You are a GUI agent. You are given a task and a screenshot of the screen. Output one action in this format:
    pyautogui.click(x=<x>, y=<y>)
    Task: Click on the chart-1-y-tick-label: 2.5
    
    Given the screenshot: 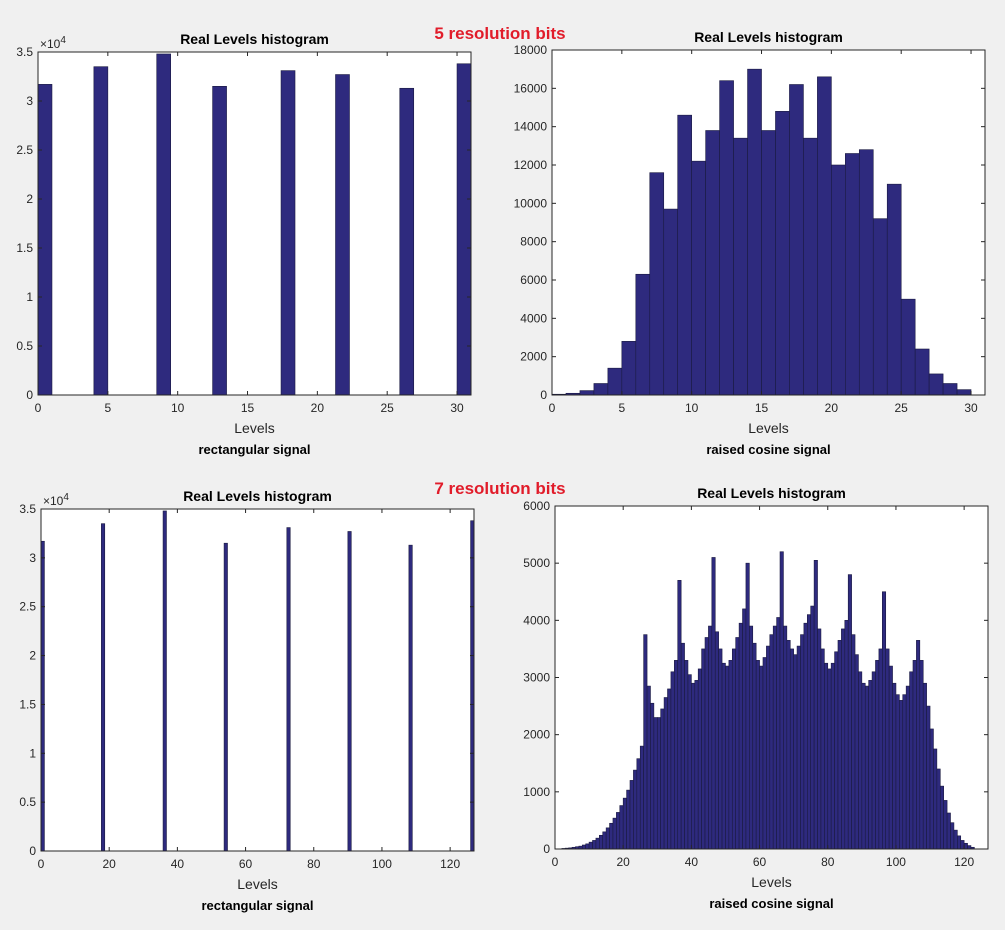 What is the action you would take?
    pyautogui.click(x=24, y=150)
    